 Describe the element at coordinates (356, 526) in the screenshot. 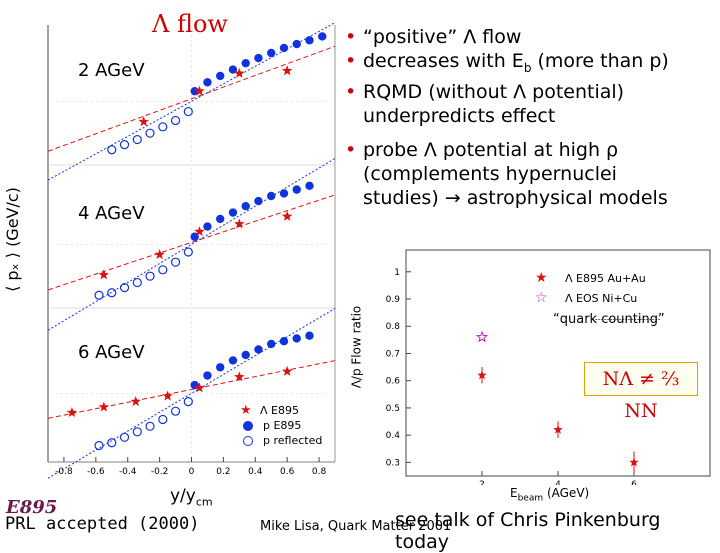

I see `credit-line: Mike Lisa, Quark Matter 2001` at that location.